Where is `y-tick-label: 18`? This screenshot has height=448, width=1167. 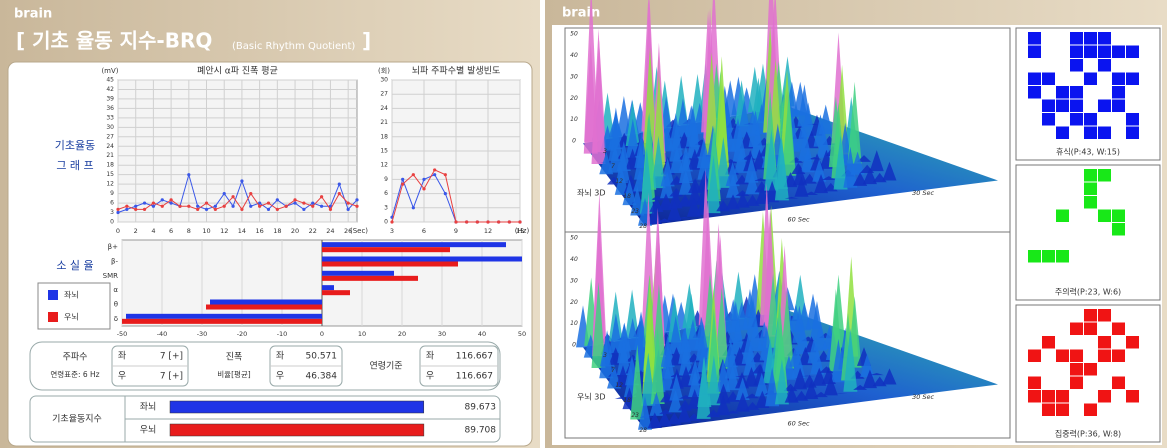 y-tick-label: 18 is located at coordinates (110, 165).